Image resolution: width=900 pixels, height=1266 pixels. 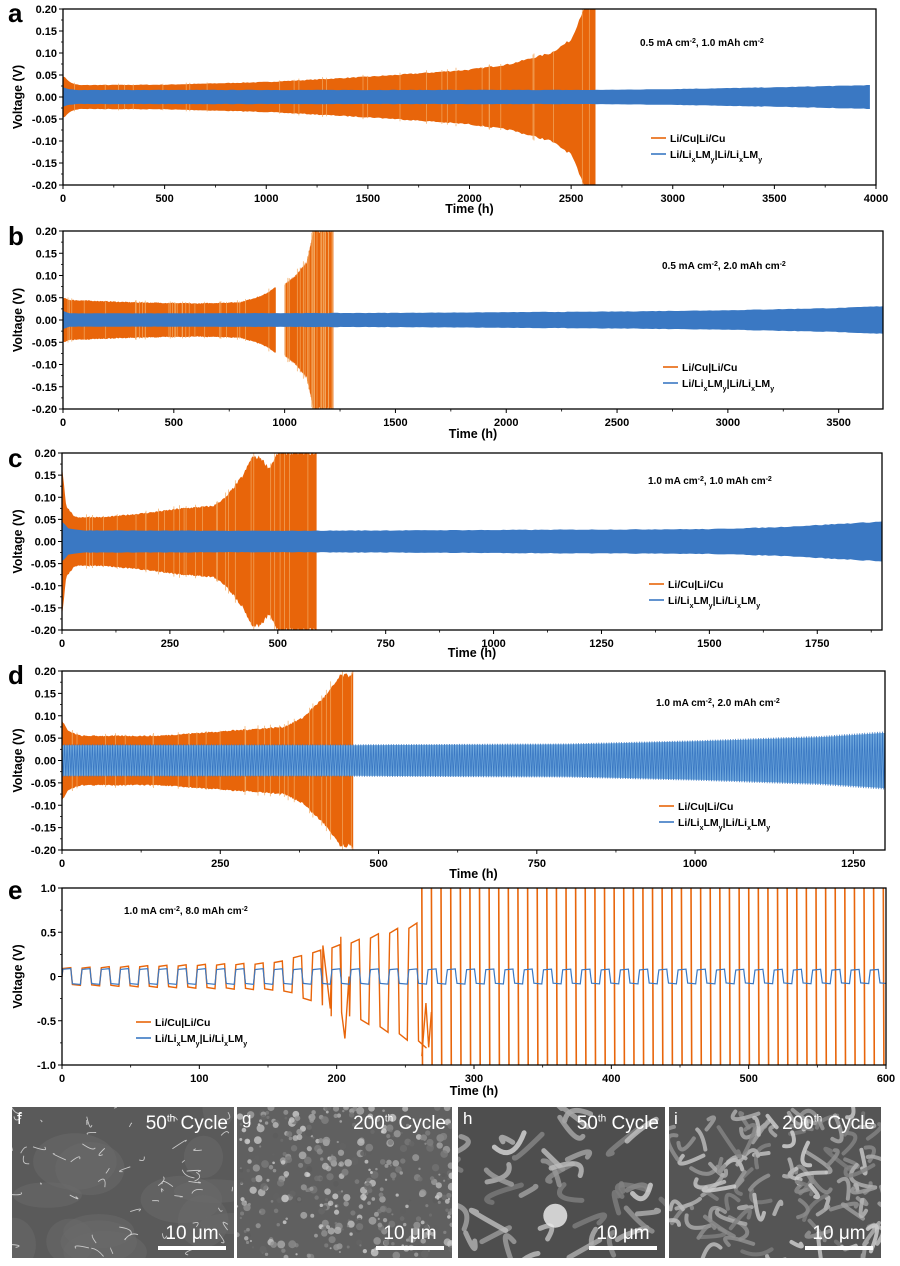 What do you see at coordinates (468, 1118) in the screenshot?
I see `sem-panel-letter: h` at bounding box center [468, 1118].